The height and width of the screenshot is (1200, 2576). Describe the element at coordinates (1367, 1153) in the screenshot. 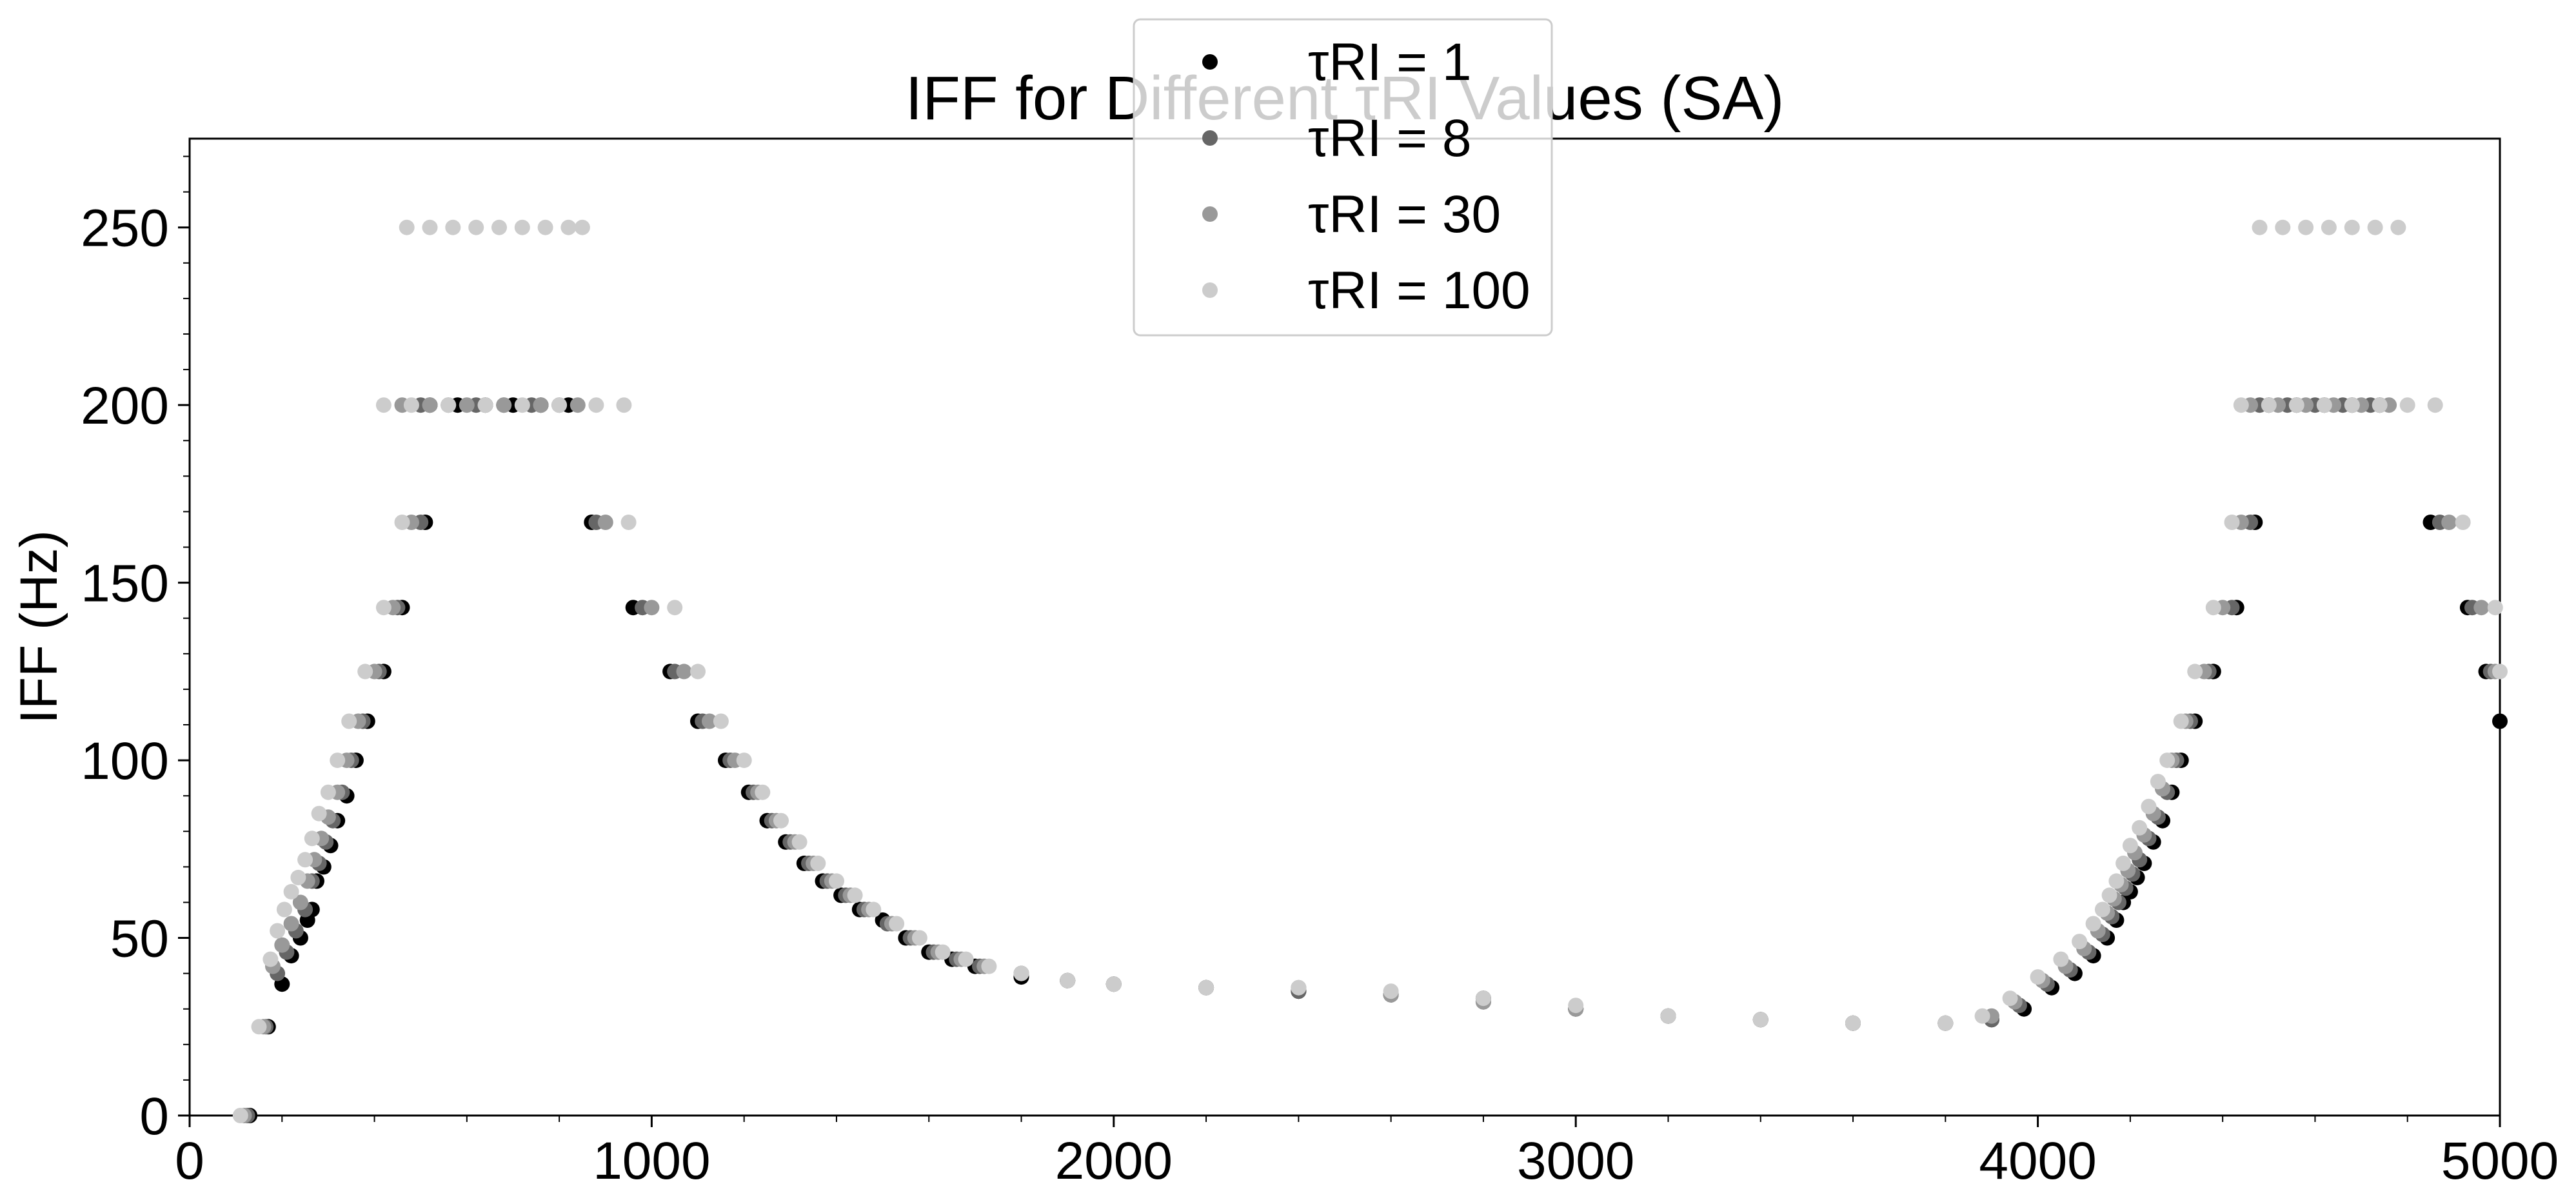

I see `x-axis-ticks: 0 1000 2000 3000 4000 5000` at that location.